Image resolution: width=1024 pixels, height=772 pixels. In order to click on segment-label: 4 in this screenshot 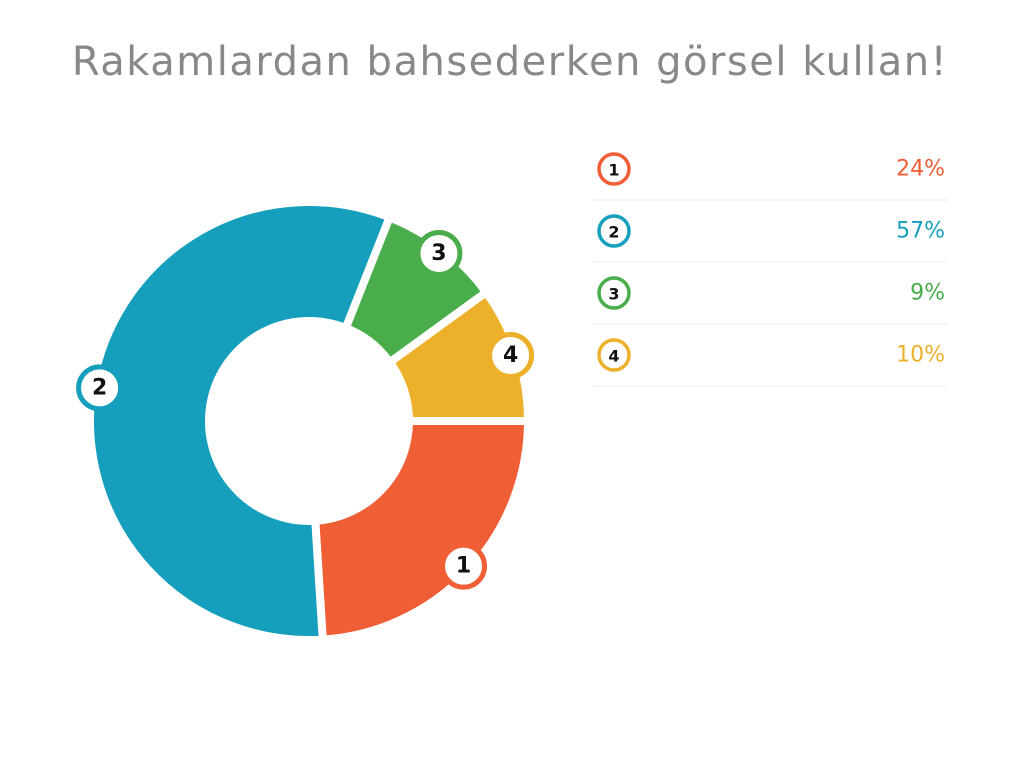, I will do `click(510, 355)`.